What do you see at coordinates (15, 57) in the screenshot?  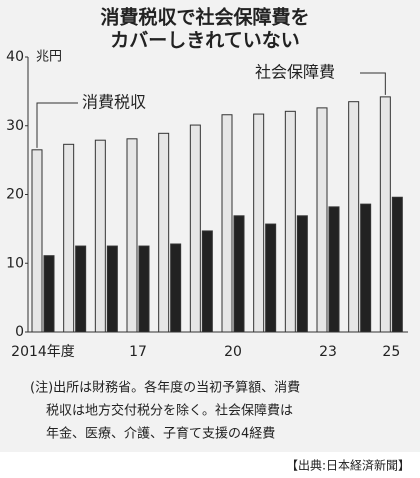 I see `y-tick-label: 40` at bounding box center [15, 57].